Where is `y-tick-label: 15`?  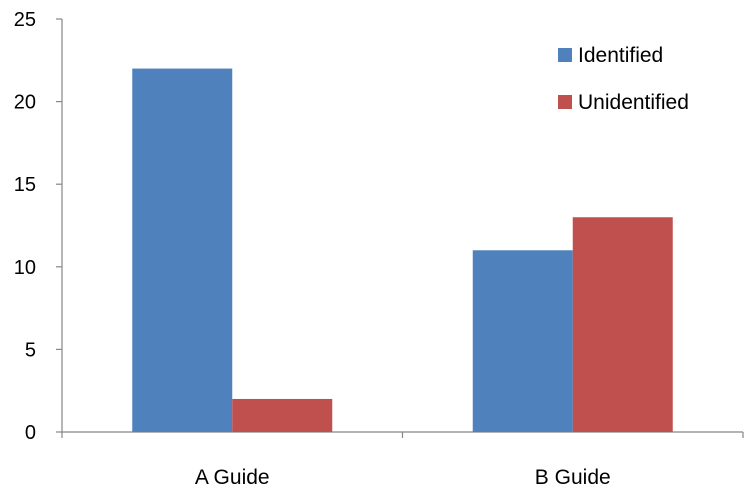 y-tick-label: 15 is located at coordinates (25, 185).